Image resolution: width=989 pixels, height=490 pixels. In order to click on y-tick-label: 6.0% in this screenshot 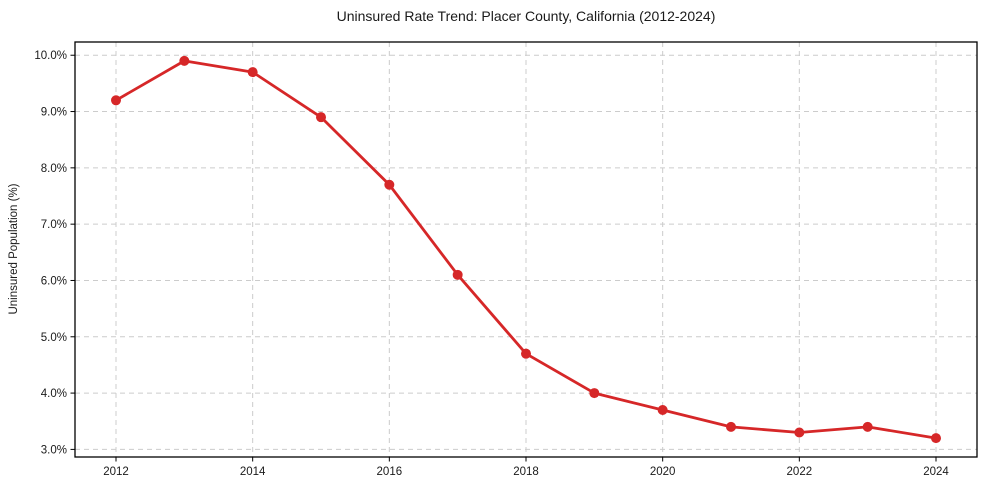, I will do `click(54, 281)`.